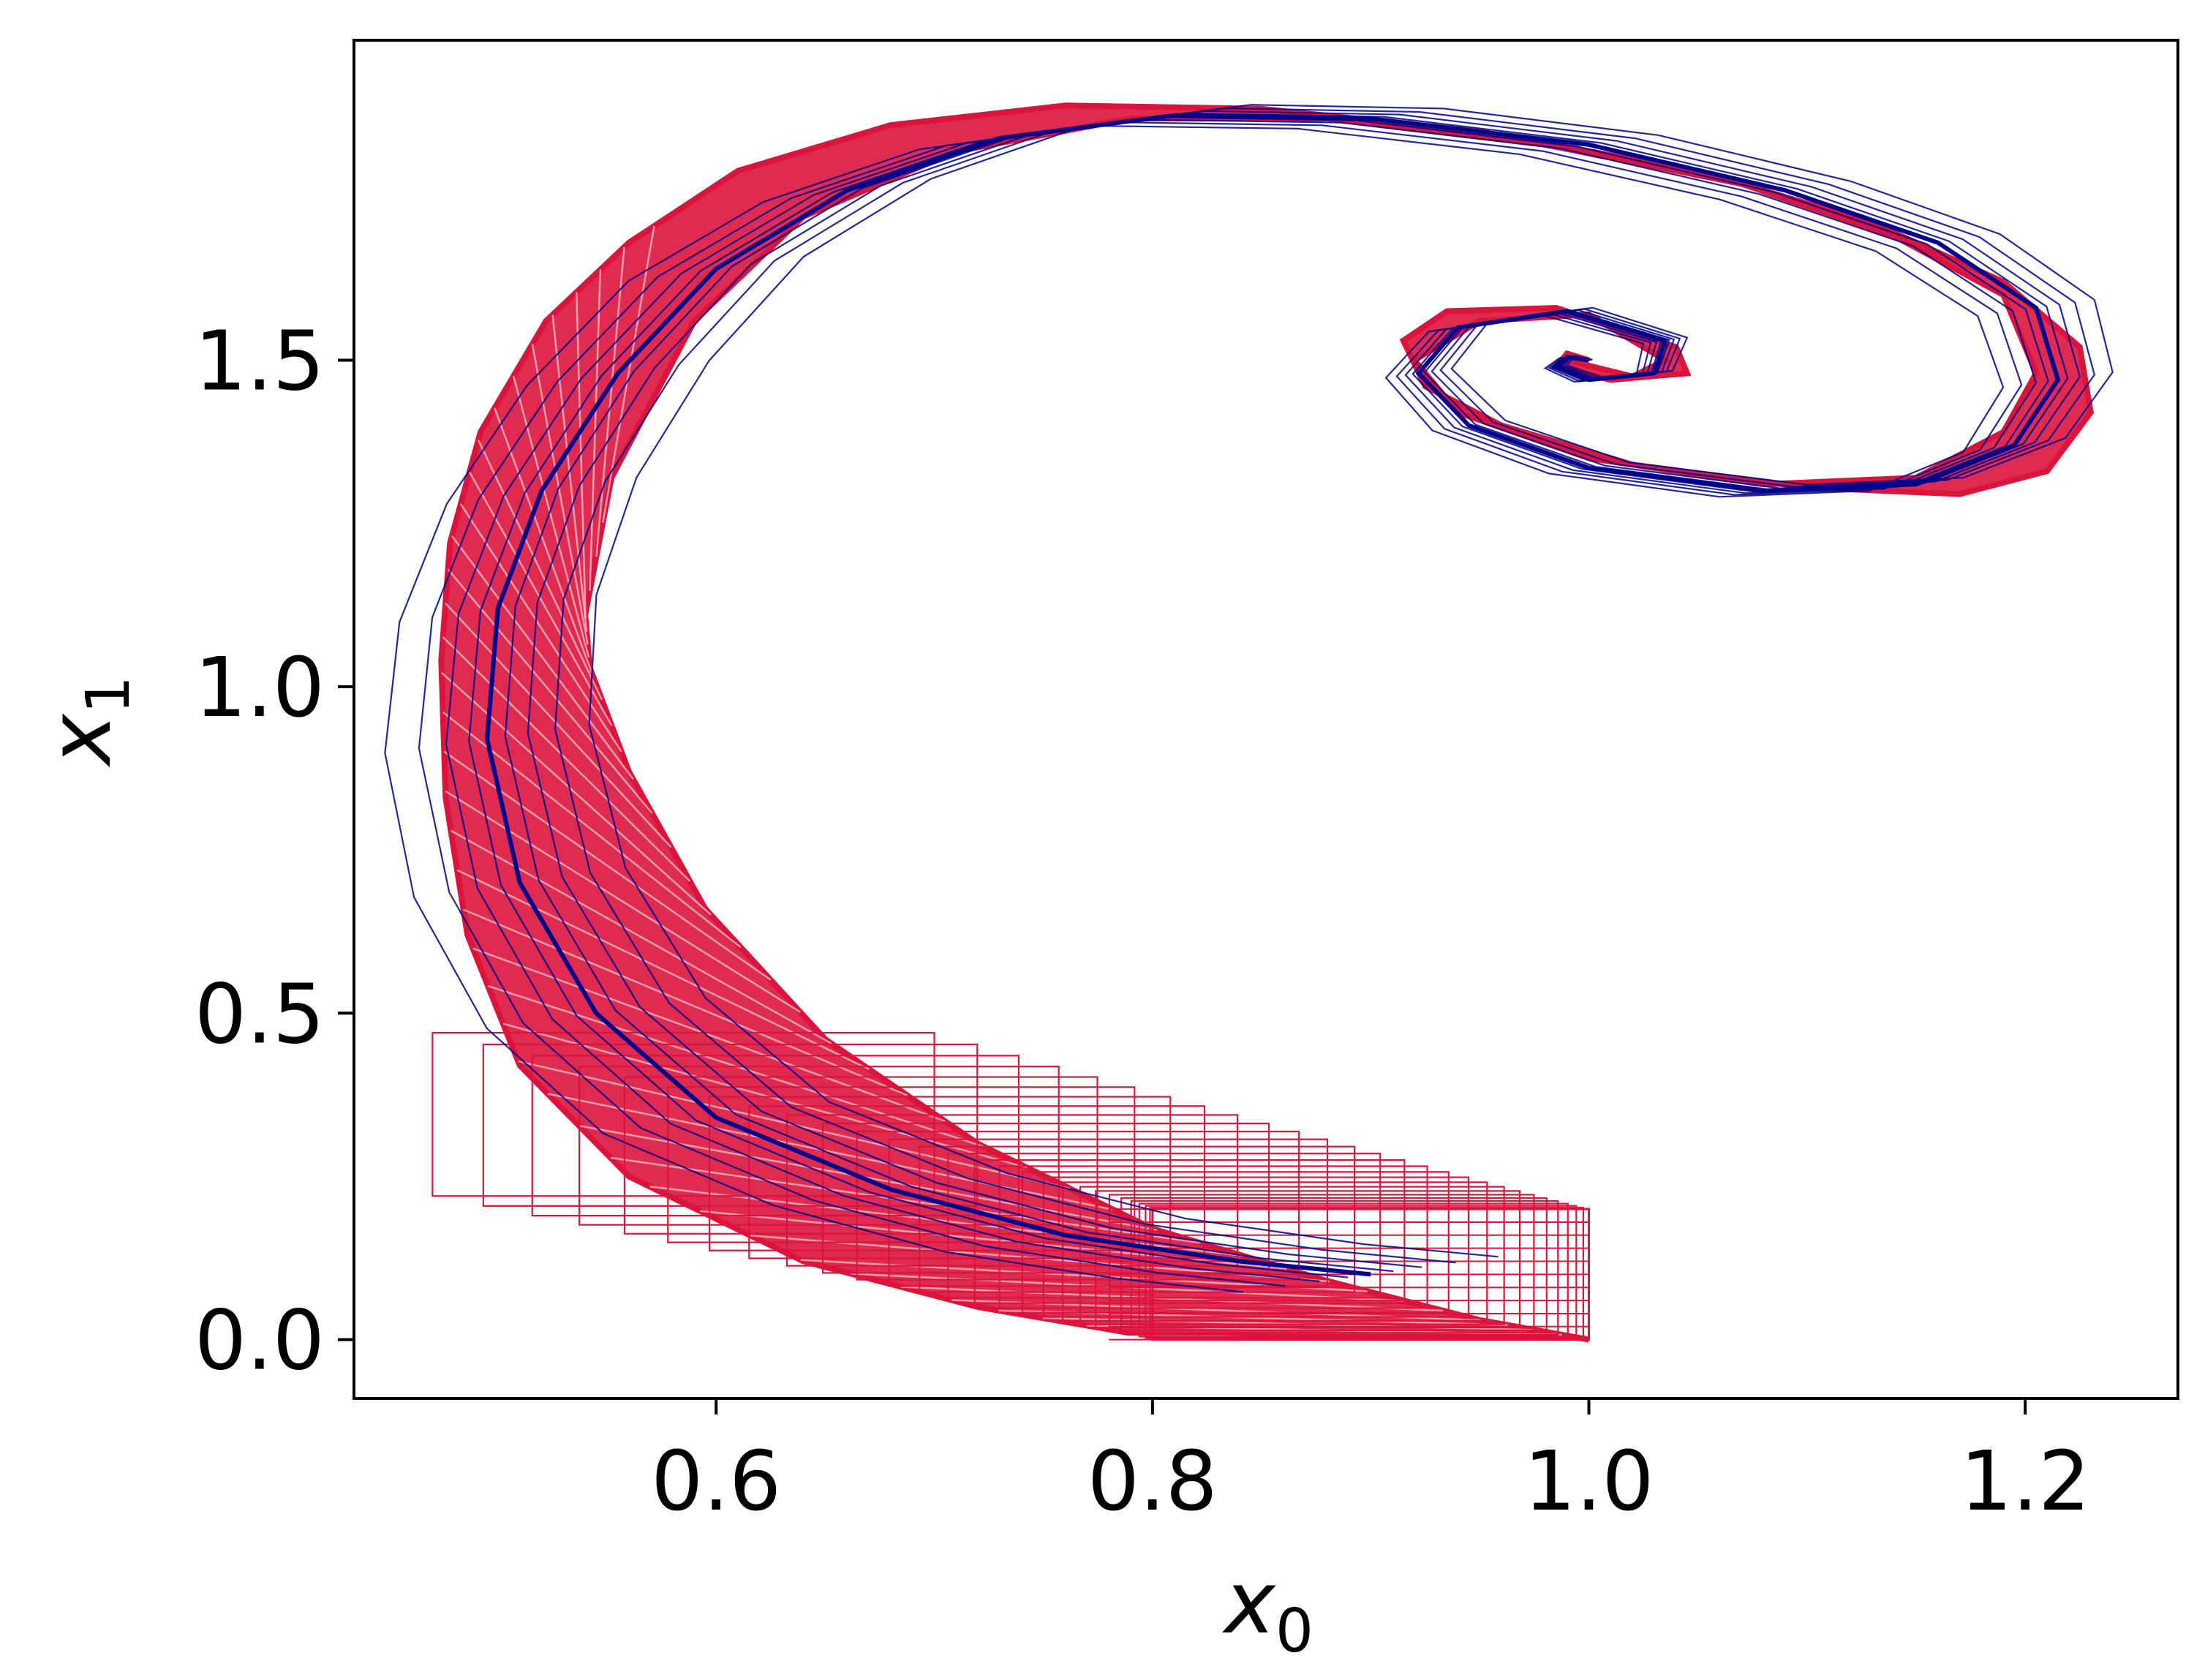 The height and width of the screenshot is (1680, 2205). Describe the element at coordinates (1370, 1463) in the screenshot. I see `x-axis: 0.6 0.8 1.0 1.2` at that location.